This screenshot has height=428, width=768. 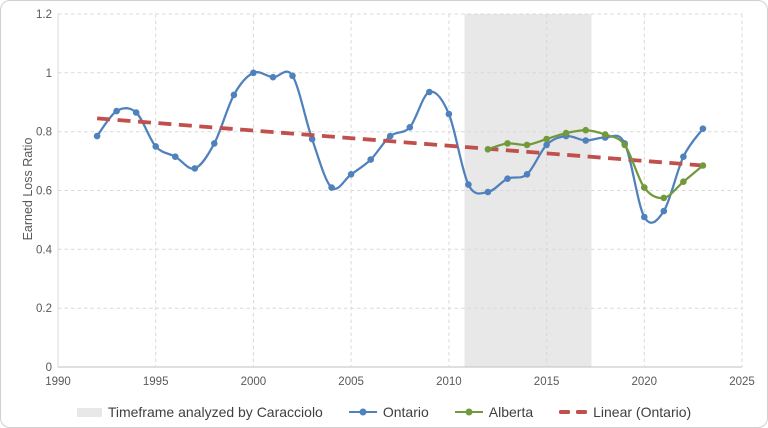 I want to click on timeframe-band-swatch-icon, so click(x=89, y=412).